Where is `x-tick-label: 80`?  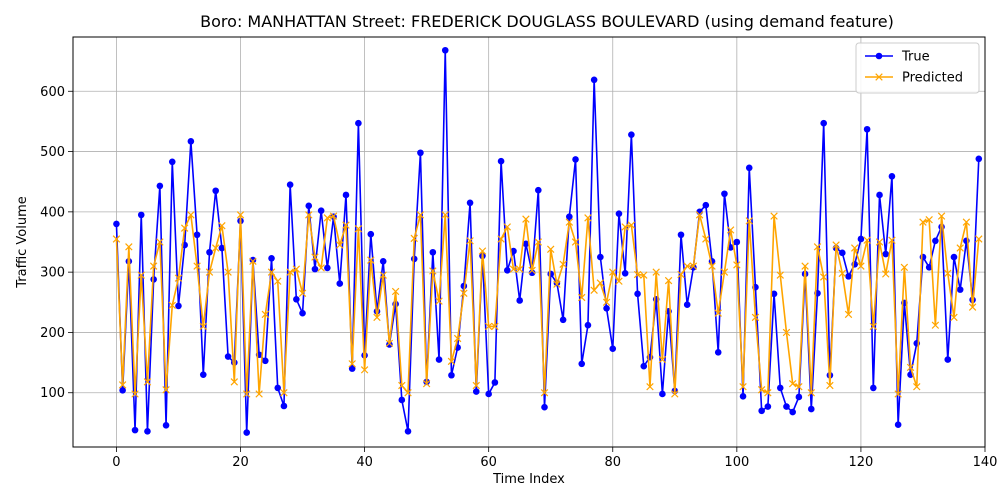 x-tick-label: 80 is located at coordinates (612, 462).